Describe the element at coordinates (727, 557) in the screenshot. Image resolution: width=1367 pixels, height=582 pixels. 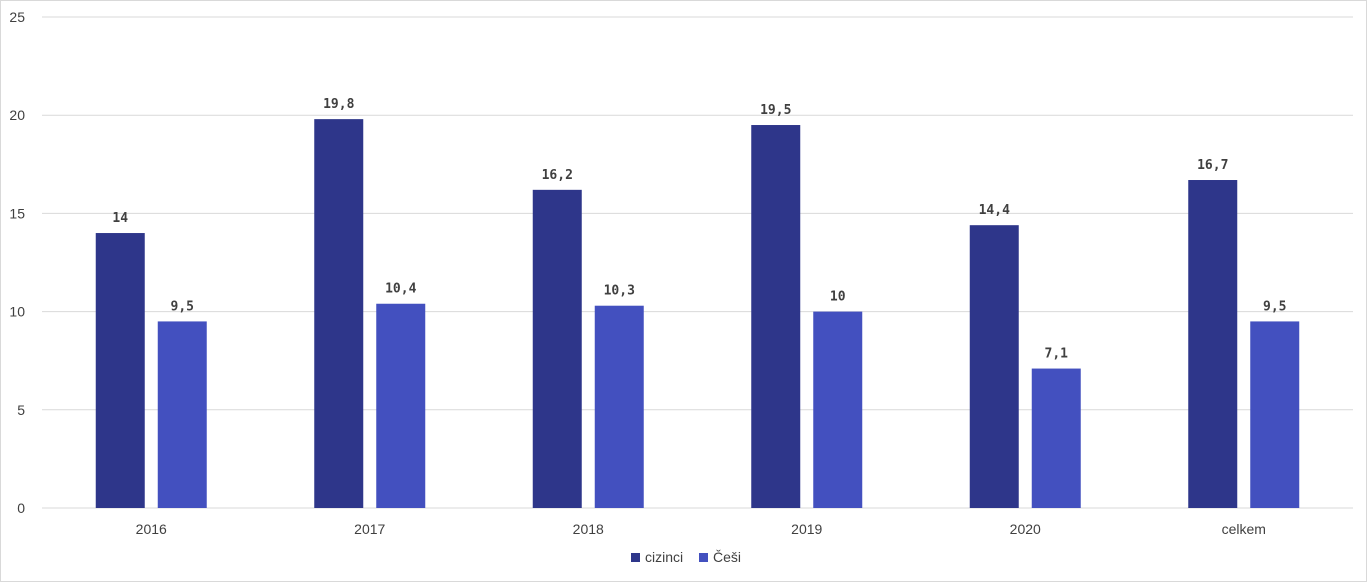
I see `legend-label: Češi` at that location.